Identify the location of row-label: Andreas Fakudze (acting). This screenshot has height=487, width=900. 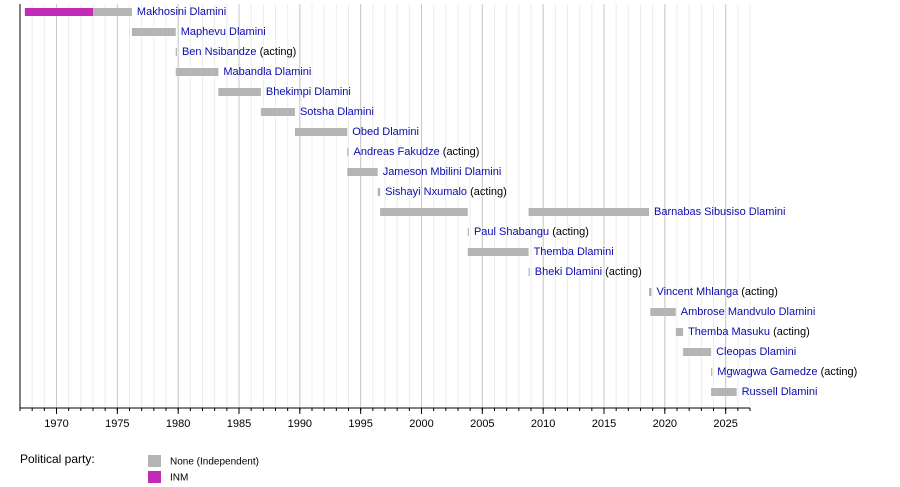
(417, 152).